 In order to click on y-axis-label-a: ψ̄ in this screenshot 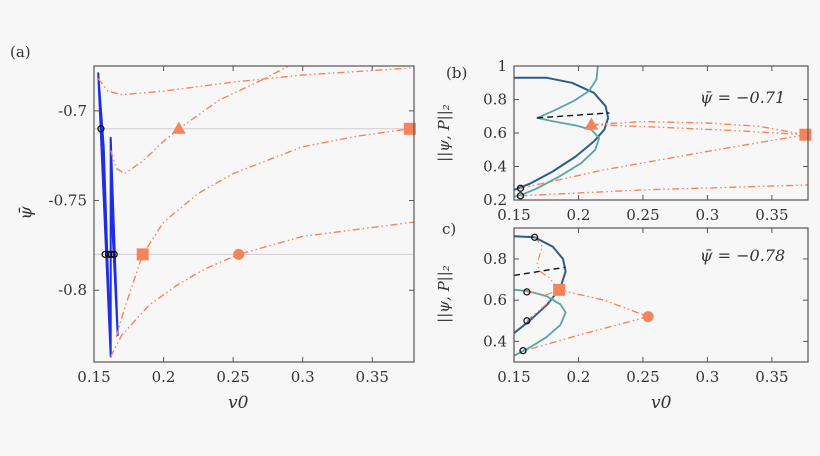, I will do `click(26, 213)`.